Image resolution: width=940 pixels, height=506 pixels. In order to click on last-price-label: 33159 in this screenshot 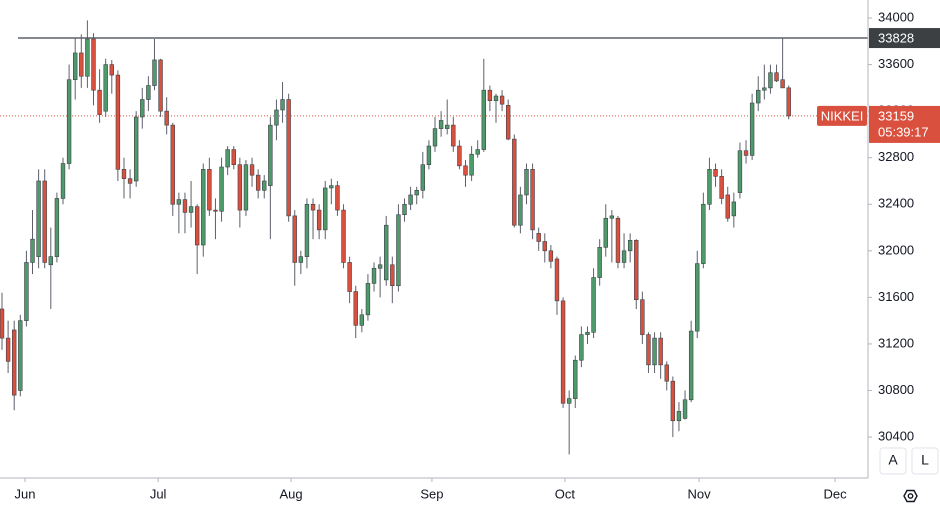, I will do `click(896, 115)`.